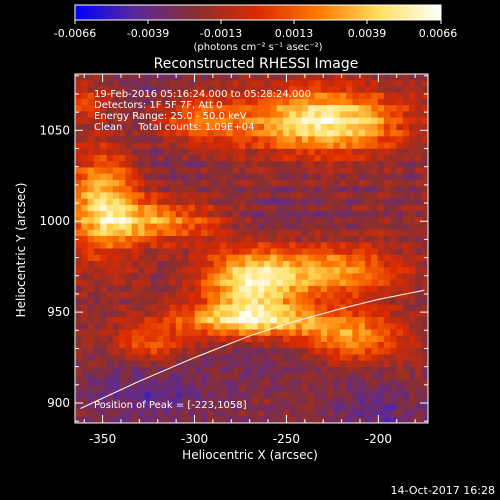 Image resolution: width=500 pixels, height=500 pixels. Describe the element at coordinates (257, 47) in the screenshot. I see `colorbar-unit-label: (photons cm⁻² s⁻¹ asec⁻²)` at that location.